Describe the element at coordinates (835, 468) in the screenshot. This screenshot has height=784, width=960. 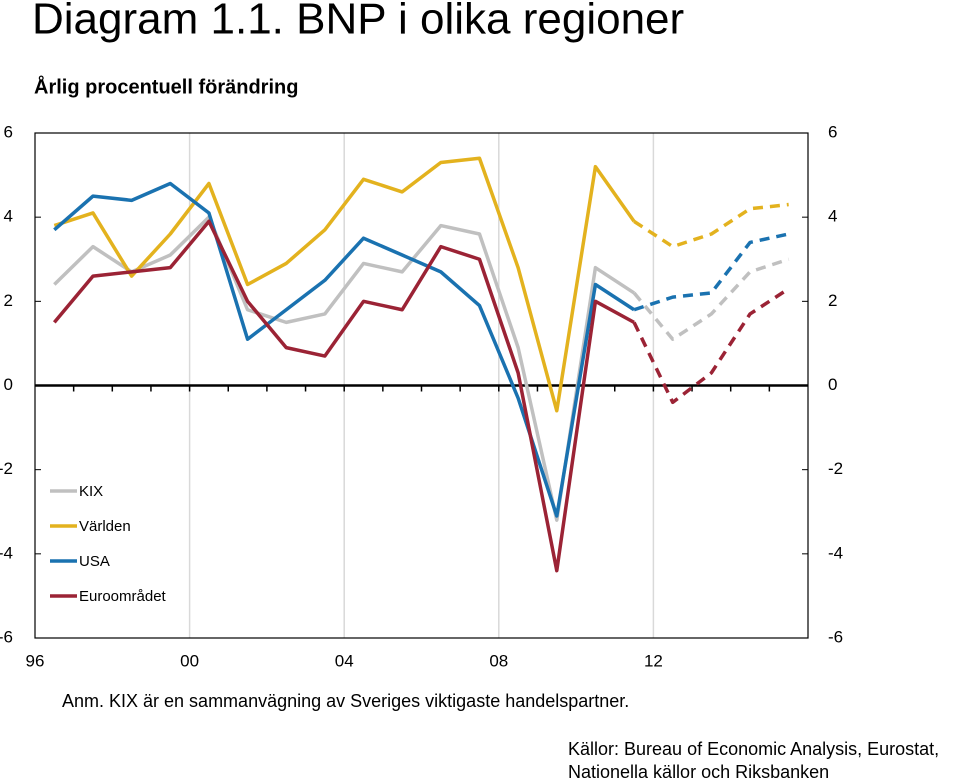
I see `y2-tick-label: -2` at that location.